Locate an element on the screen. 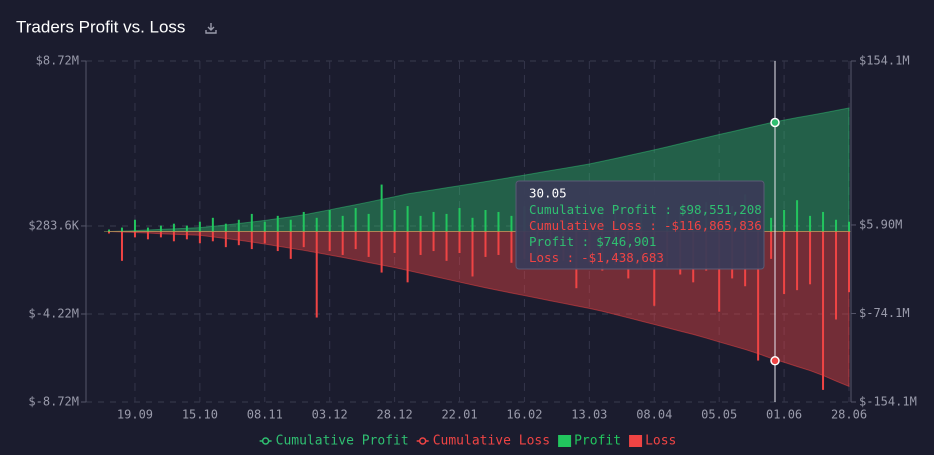  legend-item: Loss is located at coordinates (652, 441).